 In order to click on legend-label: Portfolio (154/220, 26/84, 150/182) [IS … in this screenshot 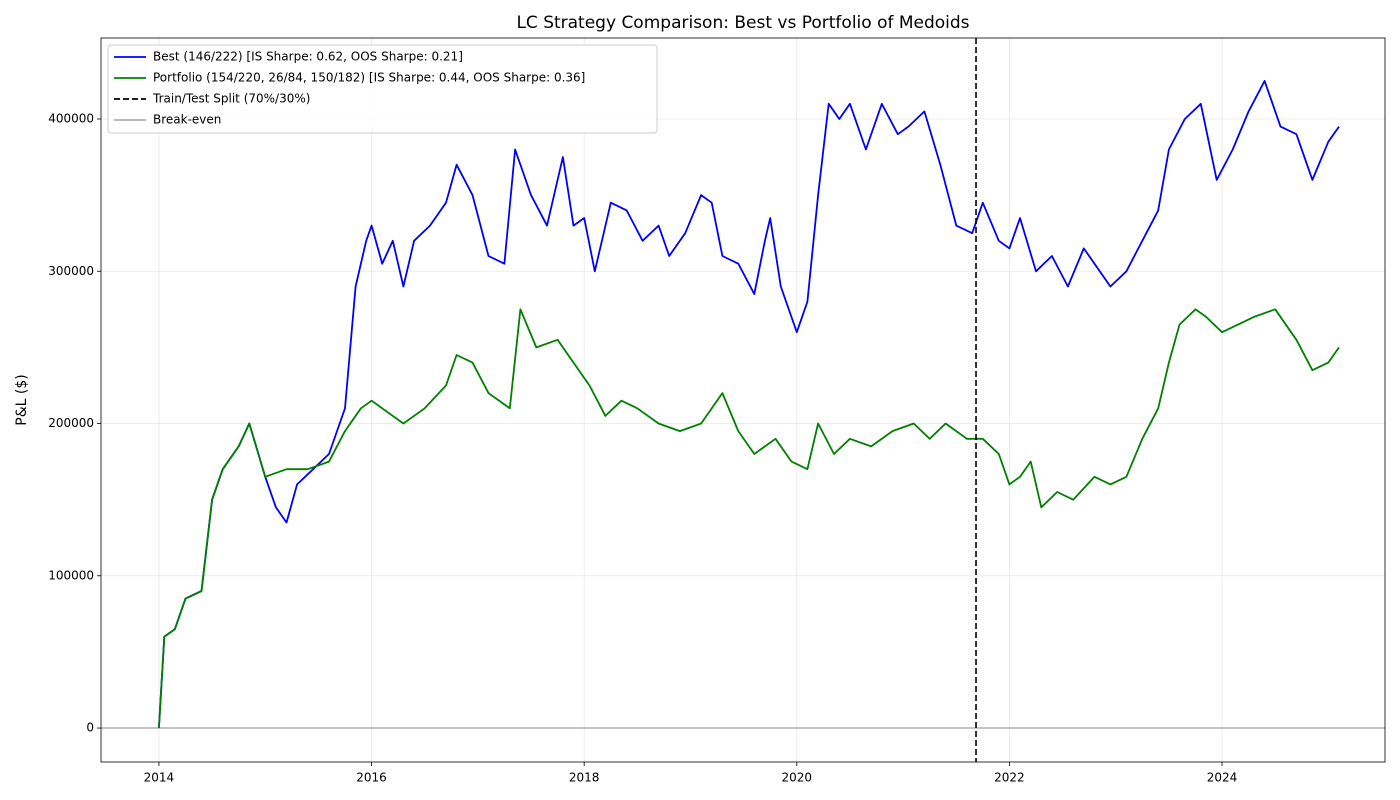, I will do `click(369, 78)`.